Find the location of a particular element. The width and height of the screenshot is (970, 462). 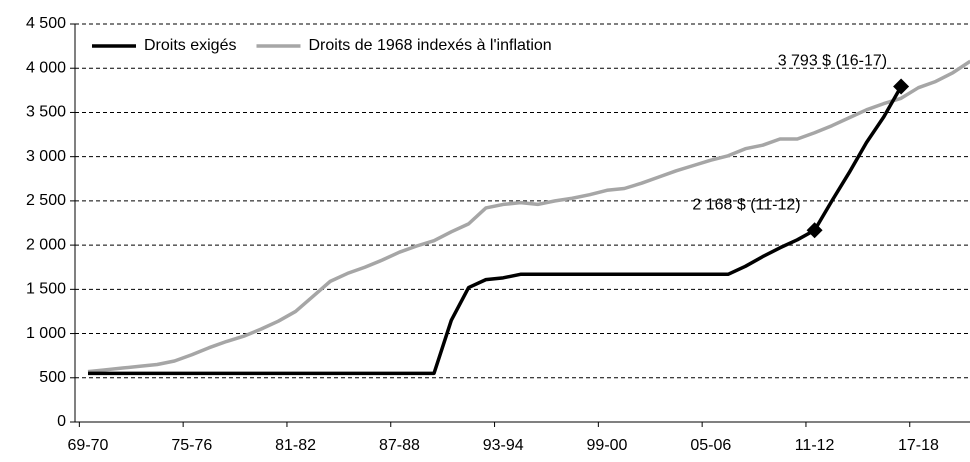

y-tick-label: 2 500 is located at coordinates (46, 200).